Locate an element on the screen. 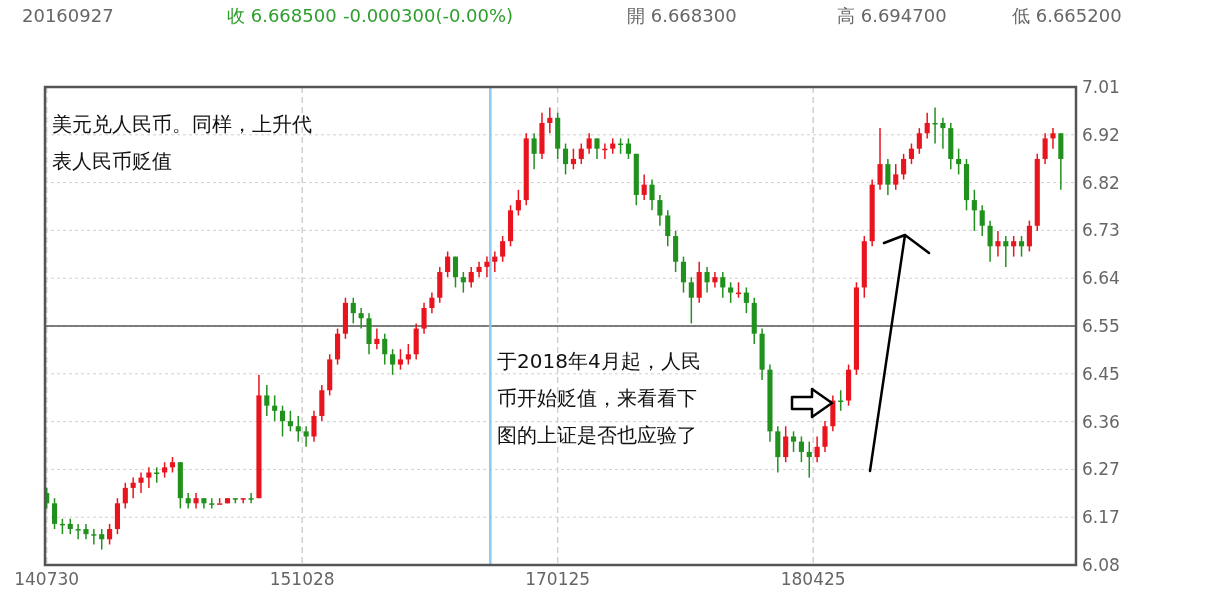 This screenshot has height=601, width=1207. y-tick-label: 6.82 is located at coordinates (1101, 182).